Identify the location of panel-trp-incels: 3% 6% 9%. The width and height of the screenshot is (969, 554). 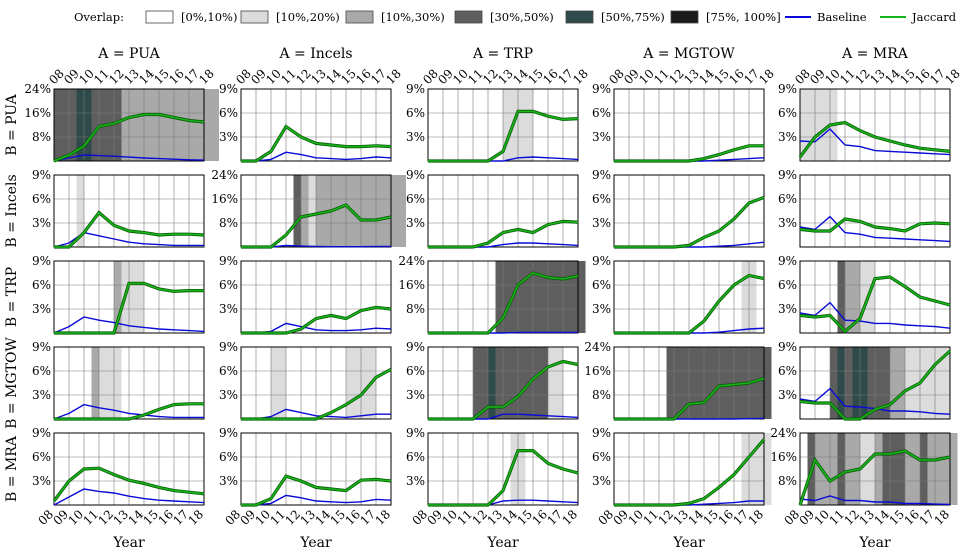
(305, 294).